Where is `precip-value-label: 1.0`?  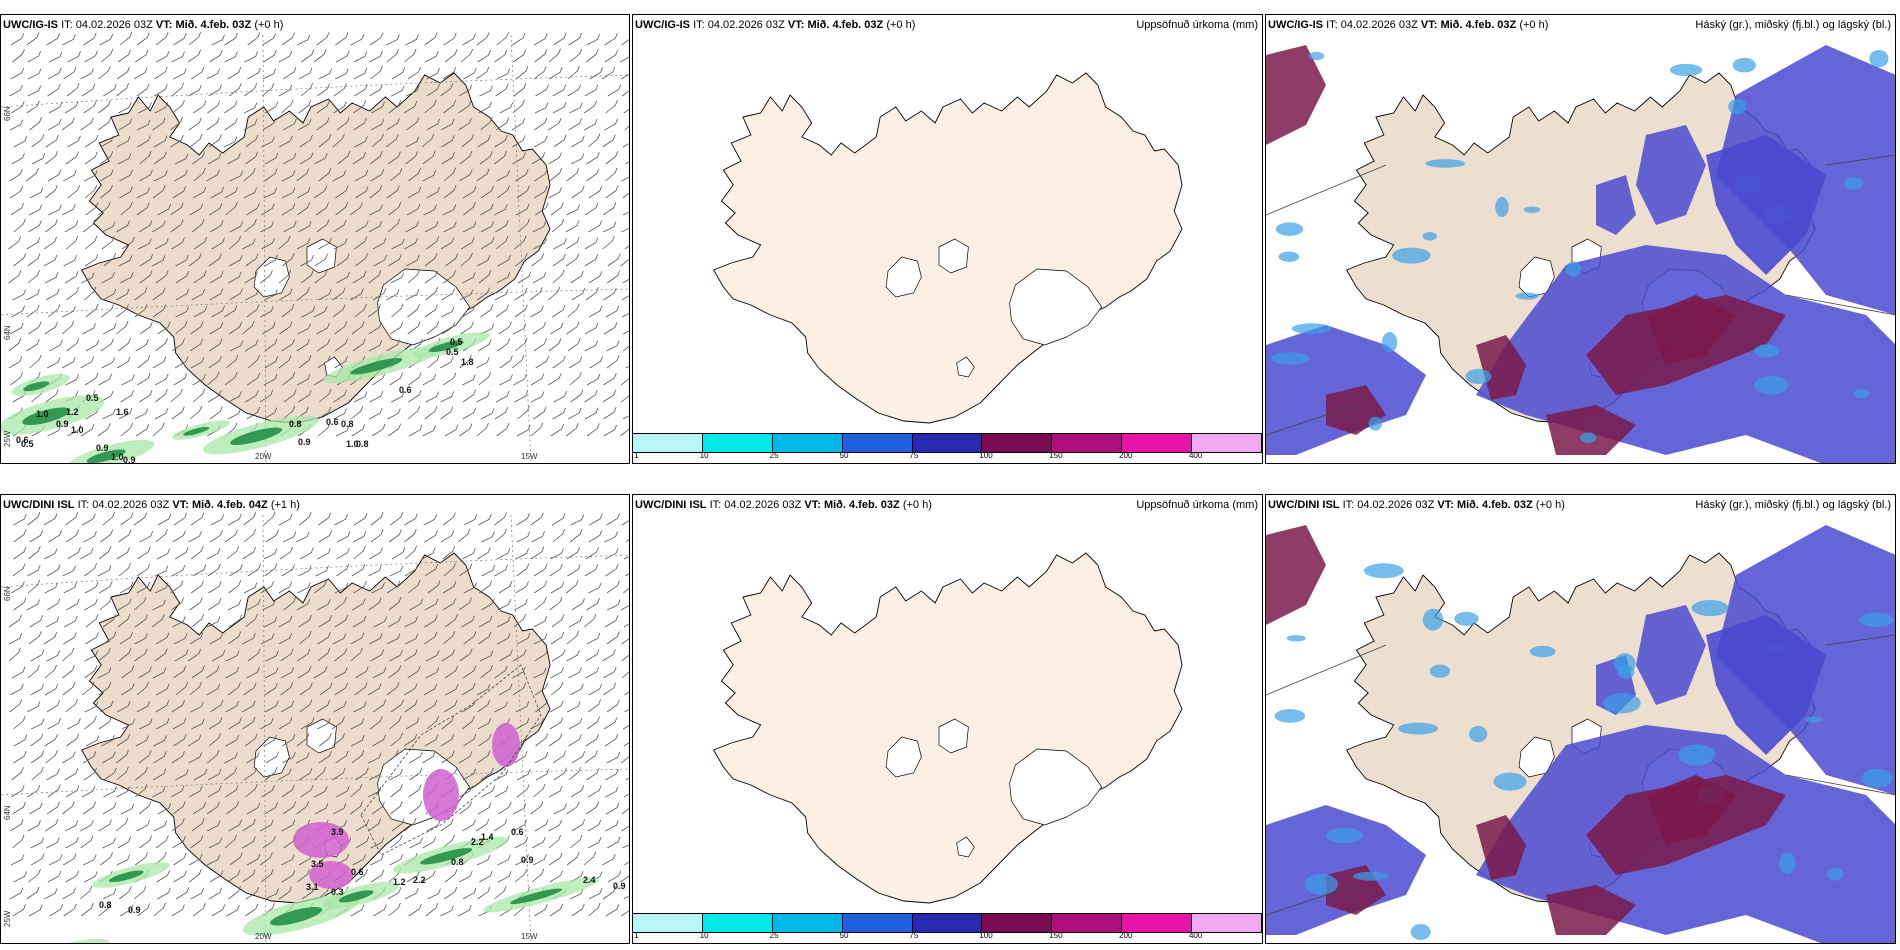 precip-value-label: 1.0 is located at coordinates (352, 444).